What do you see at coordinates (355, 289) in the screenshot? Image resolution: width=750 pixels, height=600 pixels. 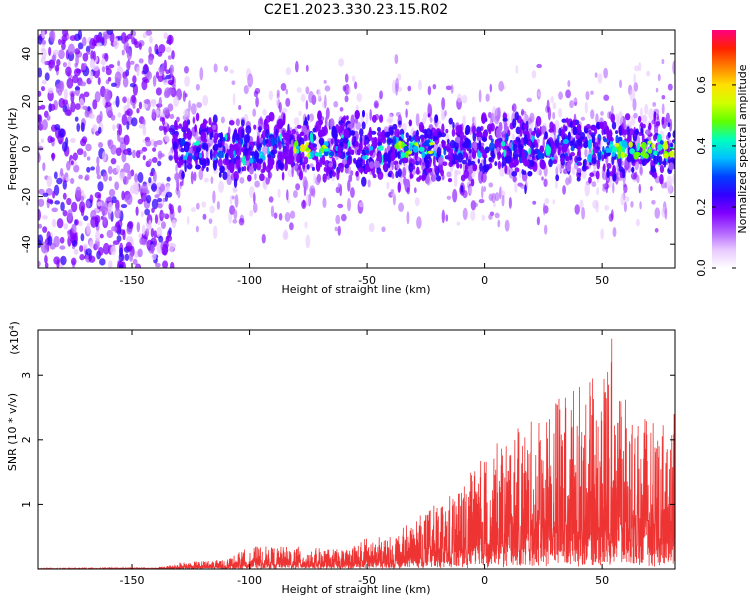 I see `spectrogram-x-label: Height of straight line (km)` at bounding box center [355, 289].